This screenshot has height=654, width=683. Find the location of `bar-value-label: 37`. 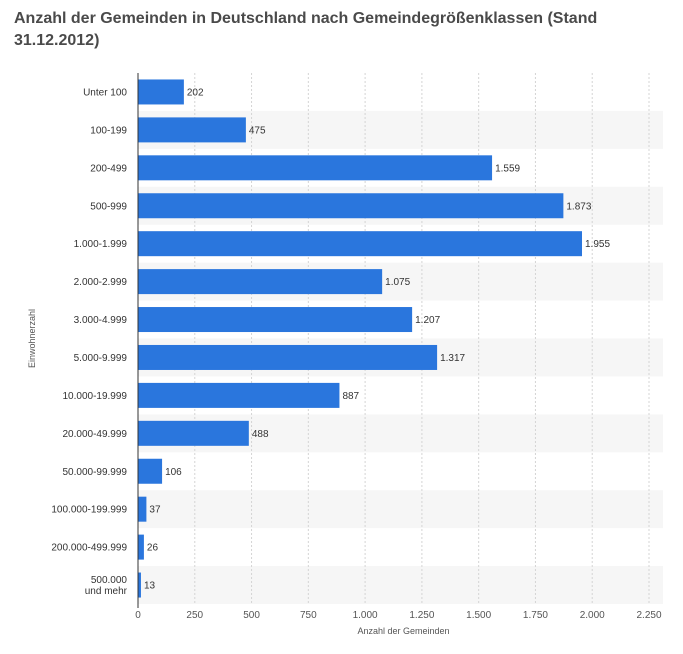

bar-value-label: 37 is located at coordinates (155, 510).